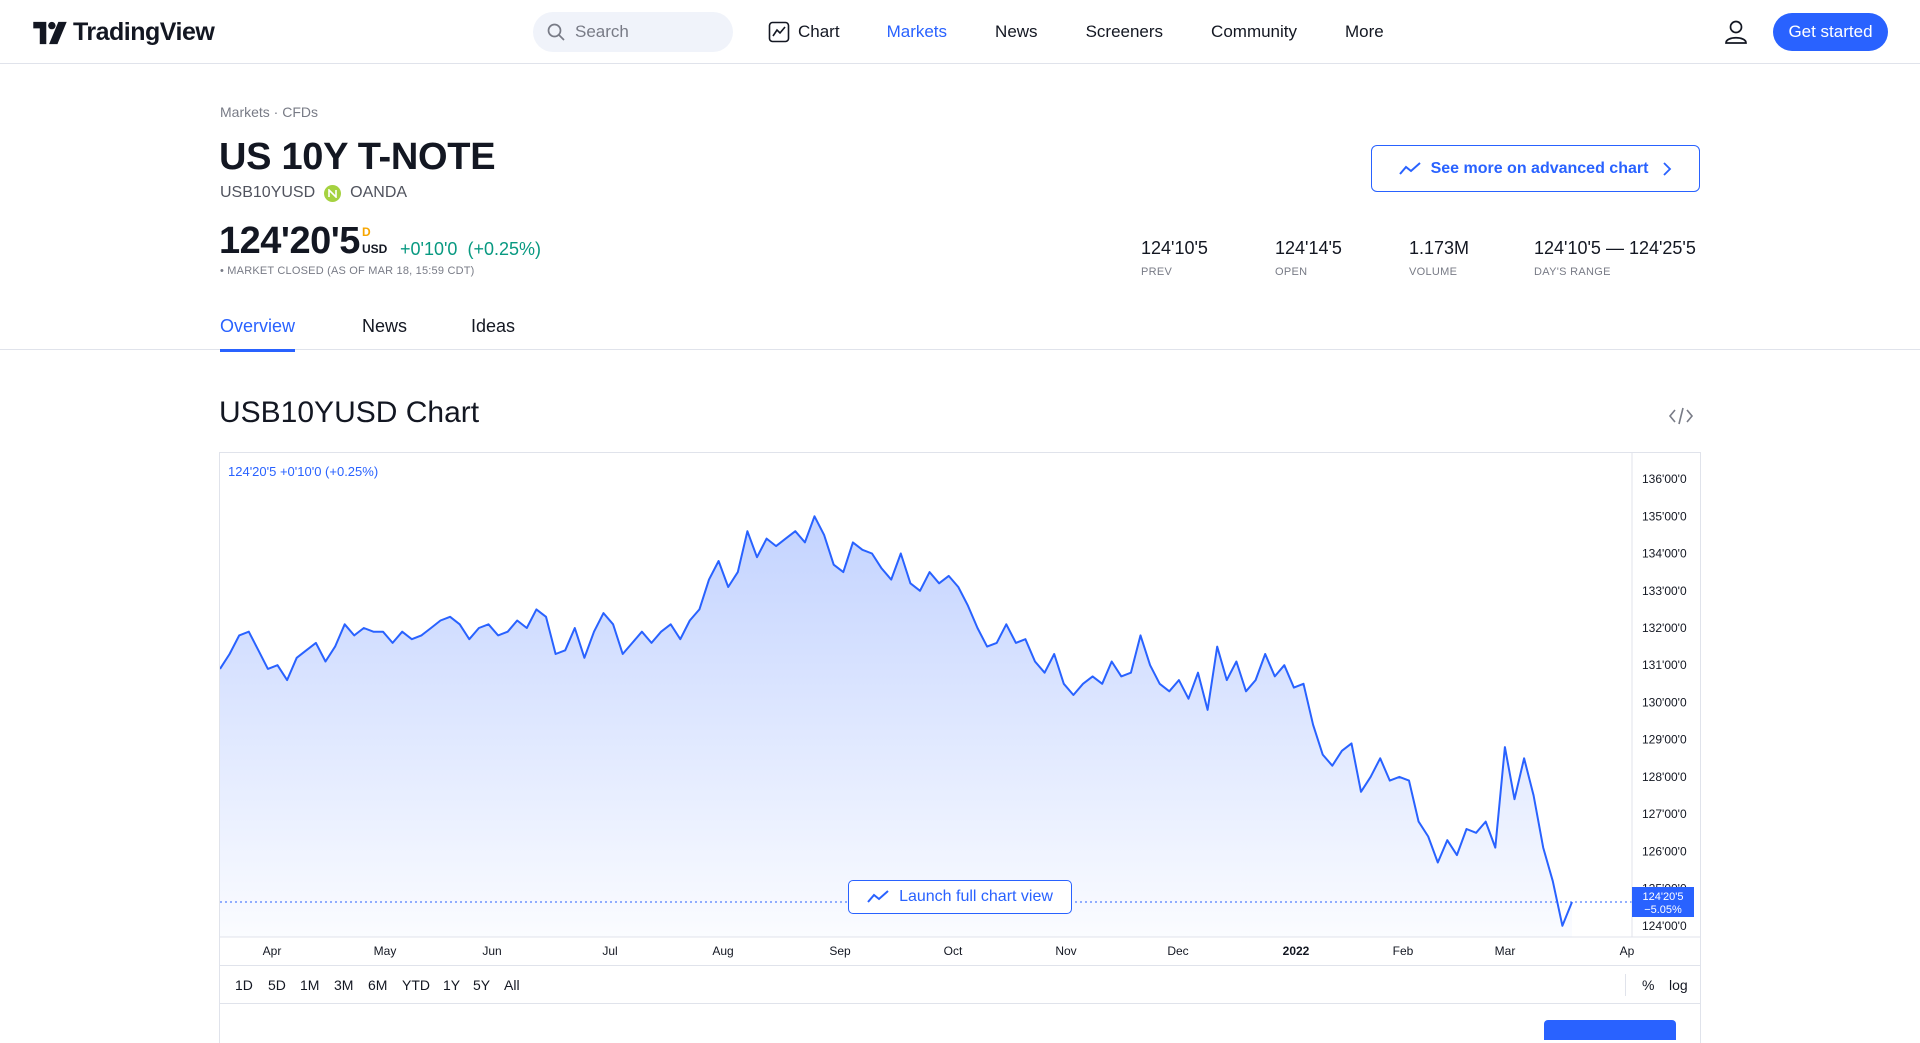 The width and height of the screenshot is (1920, 1043). I want to click on range-1y: 1Y, so click(452, 985).